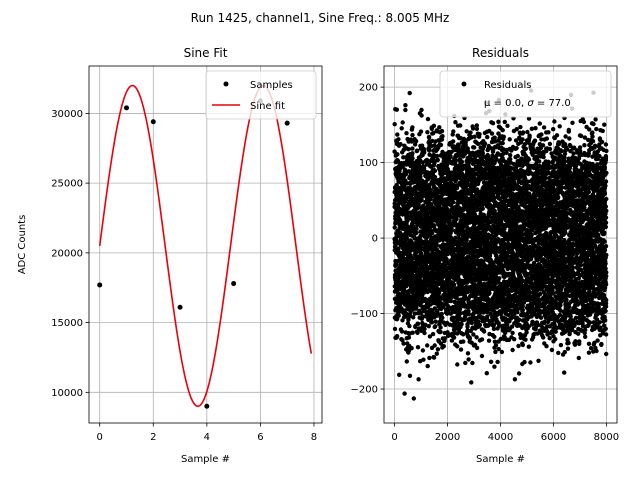 This screenshot has width=640, height=480. What do you see at coordinates (100, 437) in the screenshot?
I see `x-tick-label: 0` at bounding box center [100, 437].